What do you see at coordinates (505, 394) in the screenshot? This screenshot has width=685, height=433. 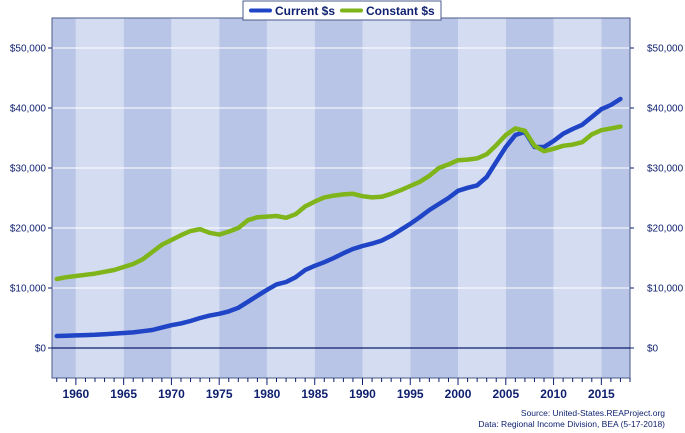 I see `x-tick-label: 2005` at bounding box center [505, 394].